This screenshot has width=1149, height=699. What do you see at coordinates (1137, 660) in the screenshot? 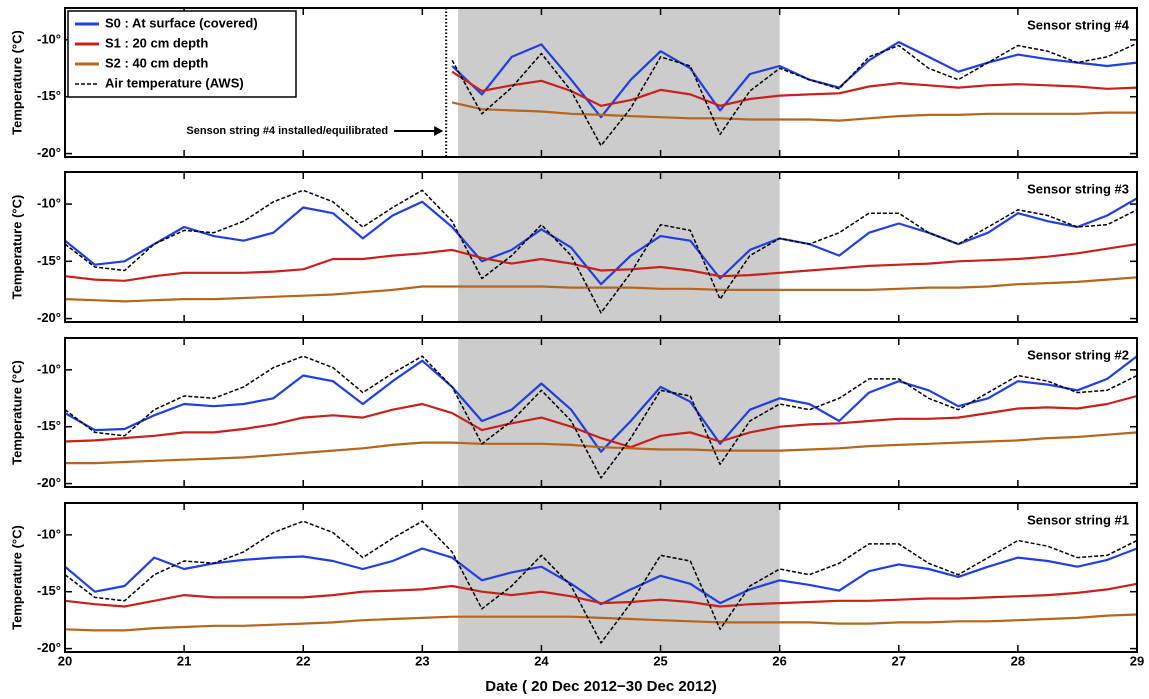
I see `x-tick-label: 29` at bounding box center [1137, 660].